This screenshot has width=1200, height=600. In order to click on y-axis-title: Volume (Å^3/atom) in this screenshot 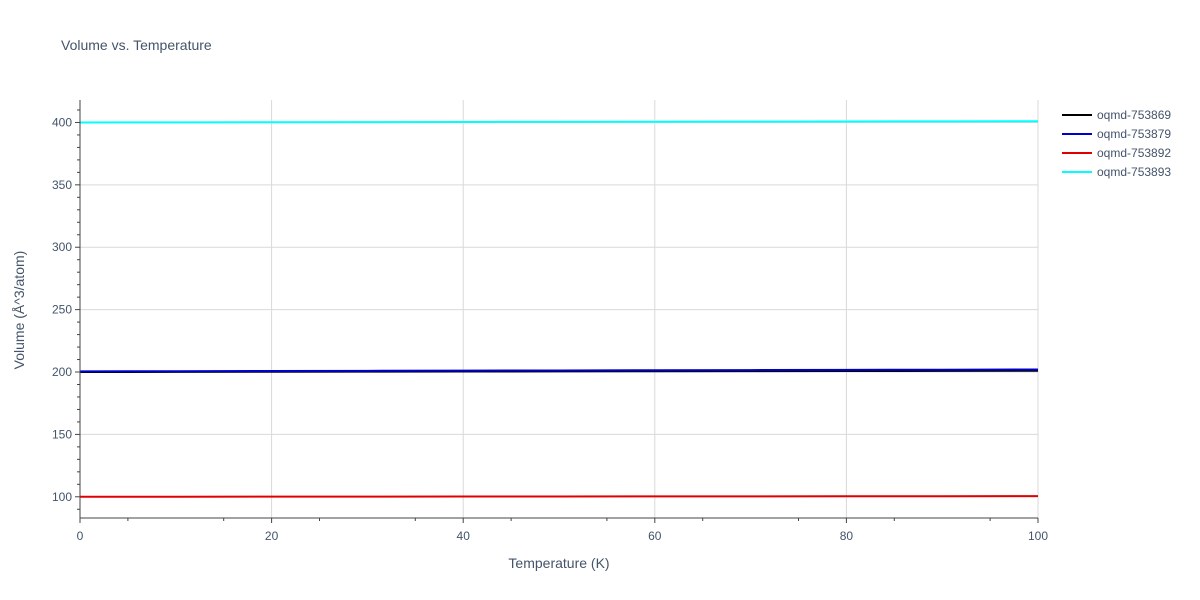, I will do `click(19, 310)`.